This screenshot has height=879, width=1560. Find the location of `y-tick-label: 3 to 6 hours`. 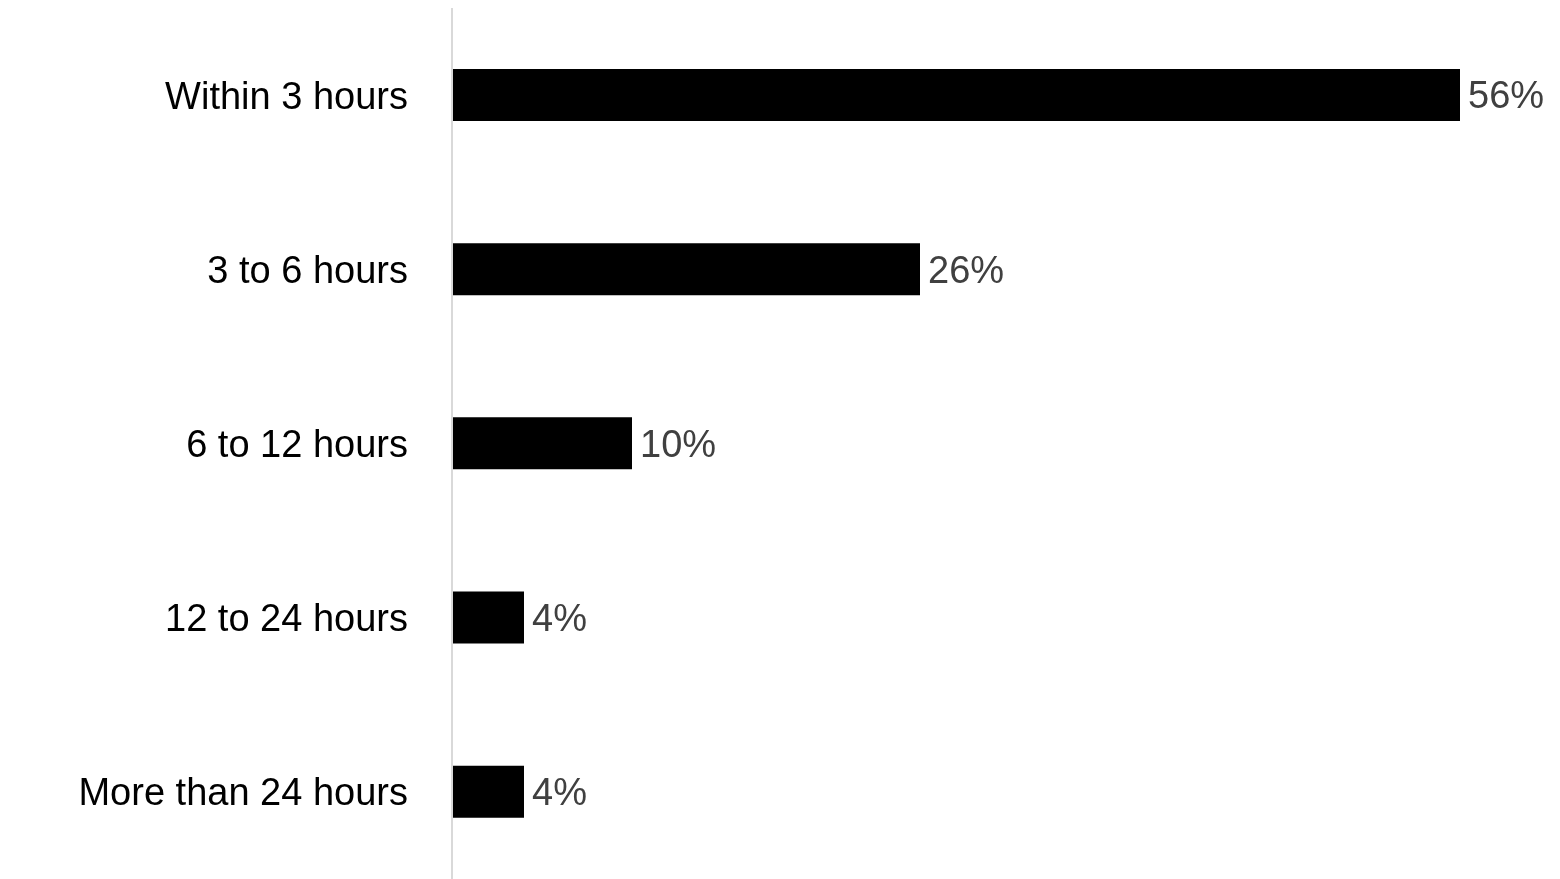

y-tick-label: 3 to 6 hours is located at coordinates (307, 269).